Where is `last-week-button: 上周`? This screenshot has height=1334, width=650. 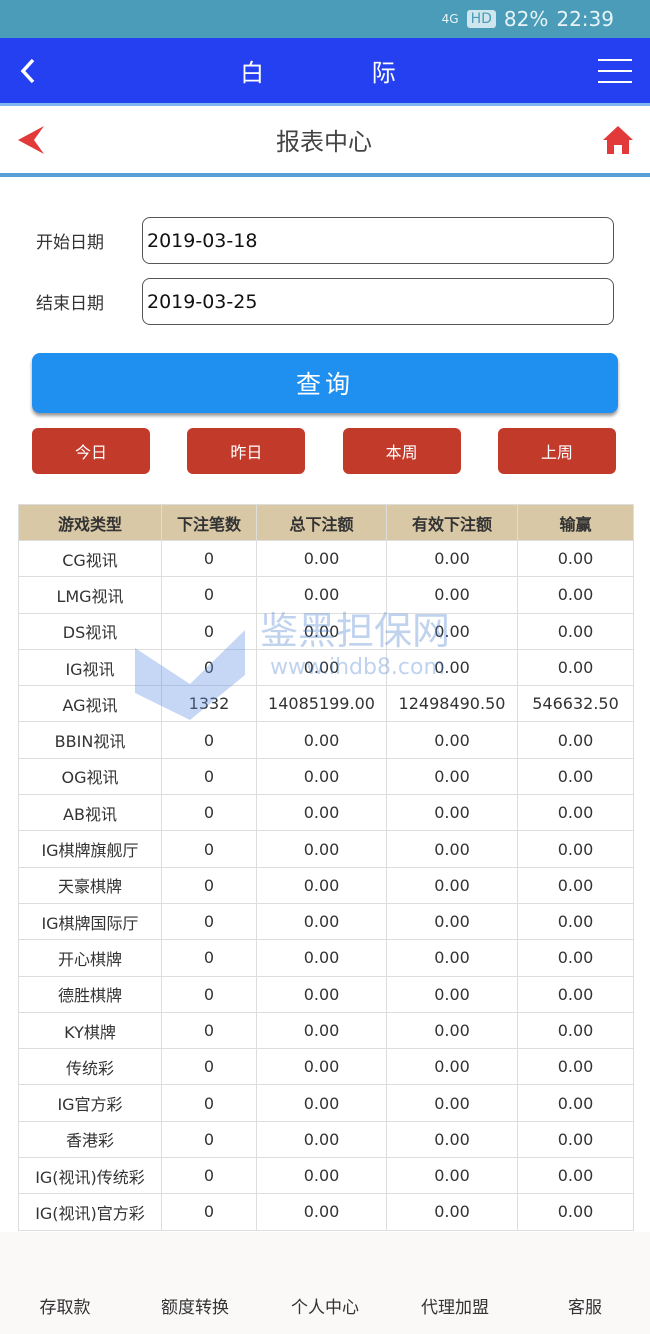 last-week-button: 上周 is located at coordinates (556, 451).